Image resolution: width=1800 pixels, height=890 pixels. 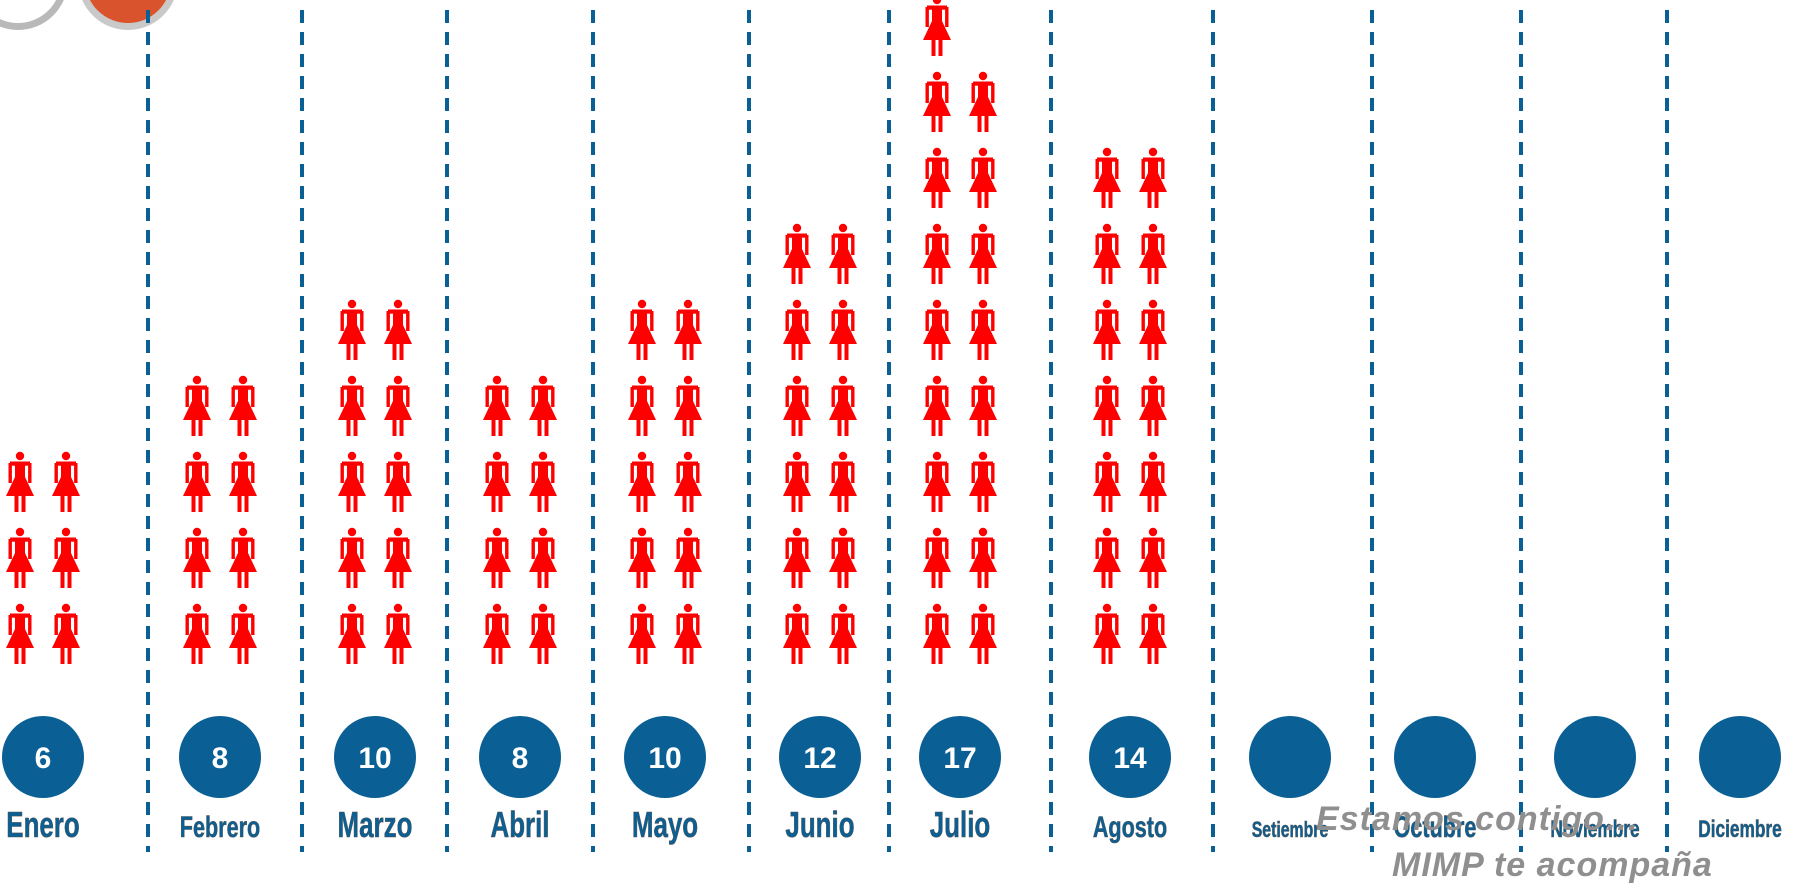 I want to click on month-label: Enero, so click(x=42, y=825).